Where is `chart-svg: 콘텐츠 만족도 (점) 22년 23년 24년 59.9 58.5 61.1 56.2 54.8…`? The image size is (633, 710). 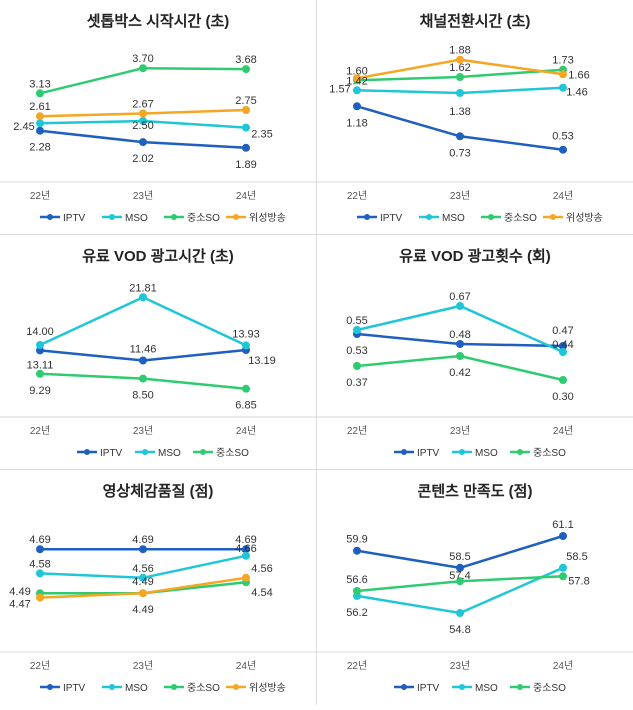 chart-svg: 콘텐츠 만족도 (점) 22년 23년 24년 59.9 58.5 61.1 56.2 54.8… is located at coordinates (475, 588).